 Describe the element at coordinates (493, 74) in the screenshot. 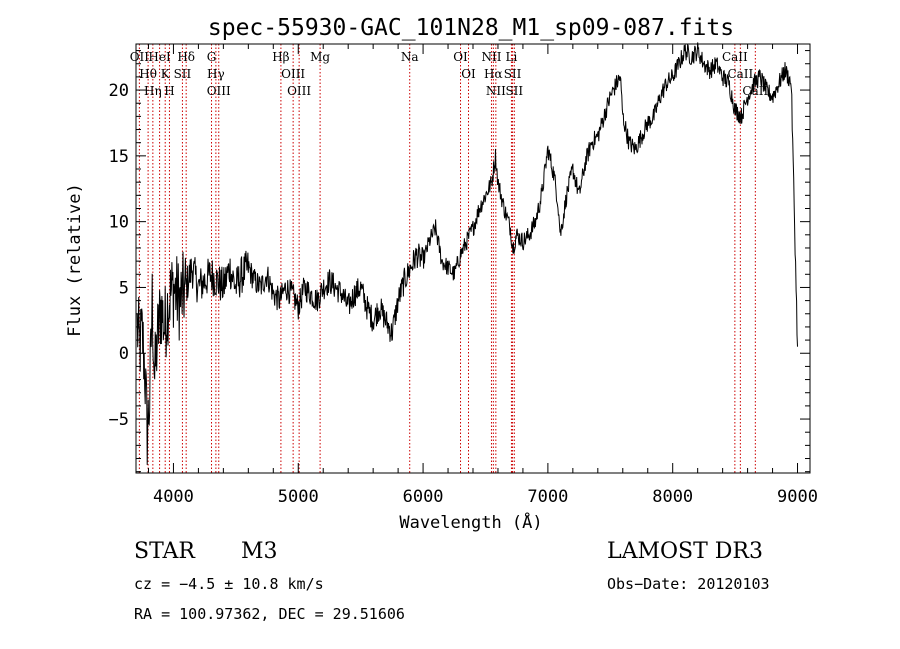

I see `line-label: Hα` at that location.